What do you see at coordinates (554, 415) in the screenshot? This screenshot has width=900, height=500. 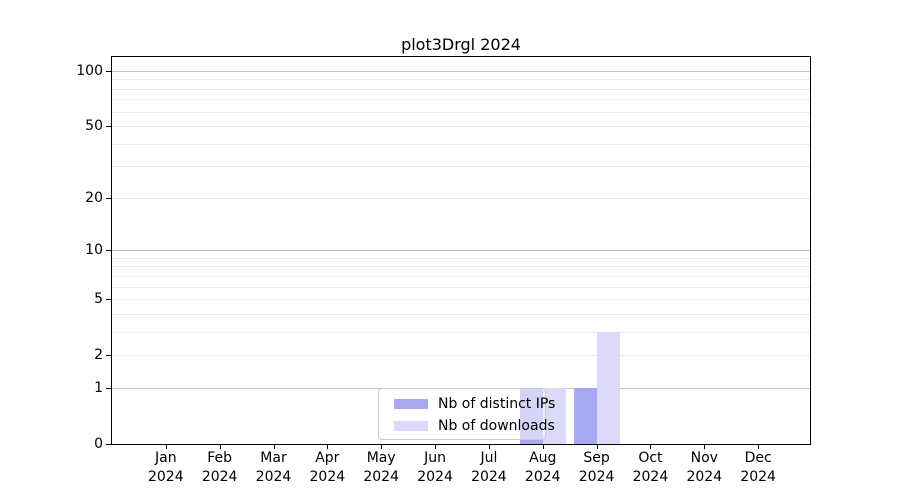 I see `bar-downloads-aug` at bounding box center [554, 415].